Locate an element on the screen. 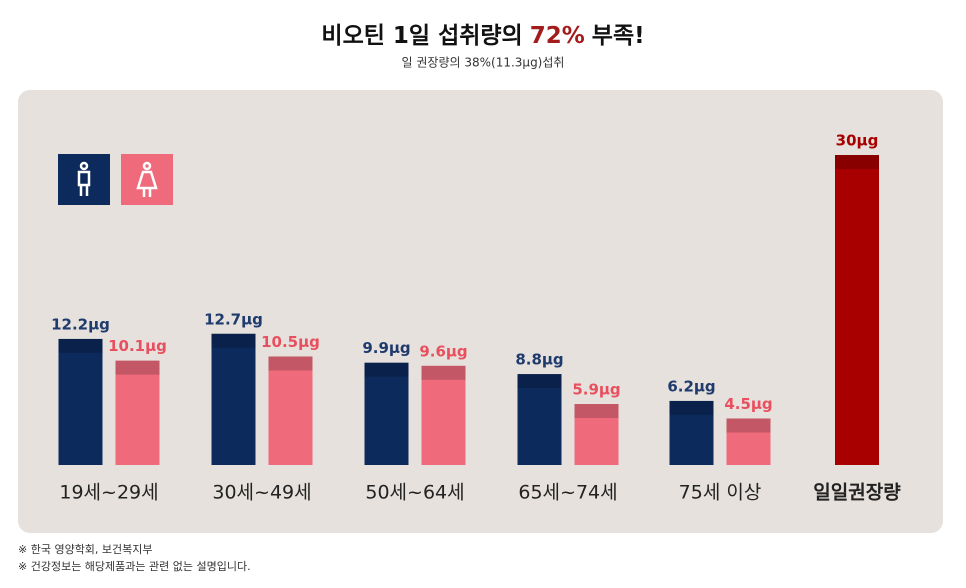 This screenshot has height=588, width=966. value-label: 9.9μg is located at coordinates (386, 348).